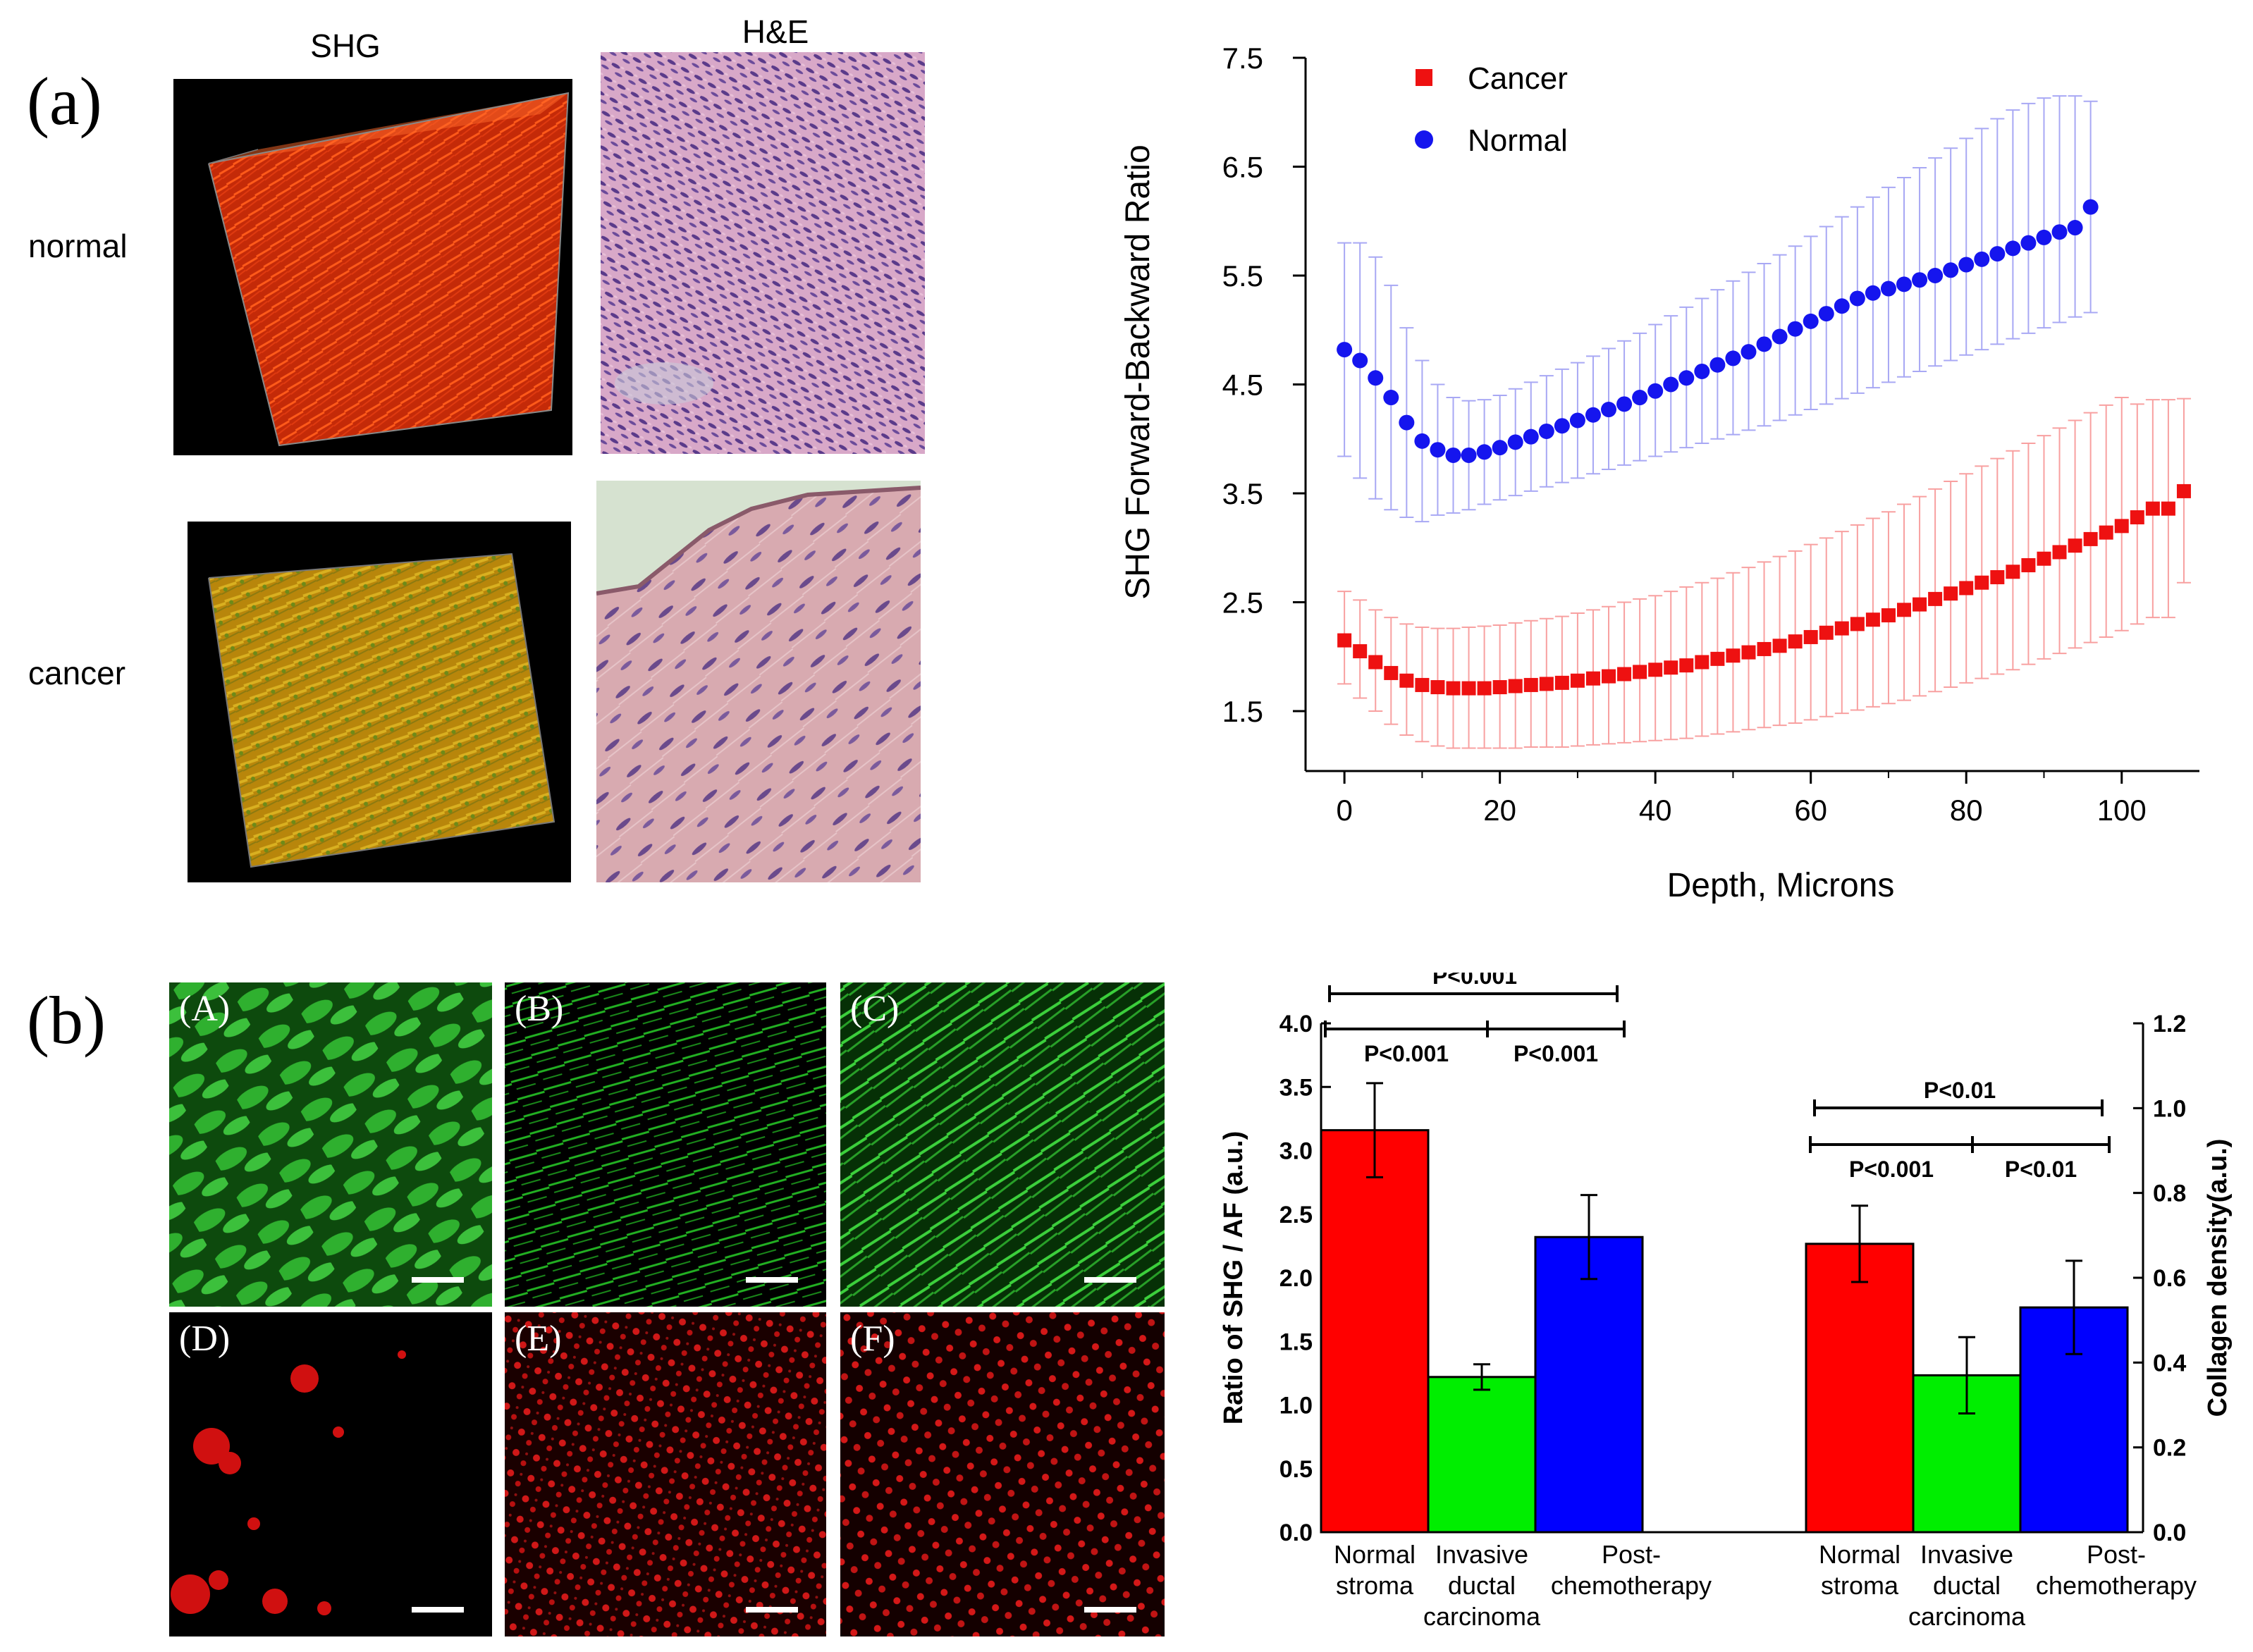 Image resolution: width=2253 pixels, height=1652 pixels. Describe the element at coordinates (1242, 494) in the screenshot. I see `y-tick-label: 3.5` at that location.